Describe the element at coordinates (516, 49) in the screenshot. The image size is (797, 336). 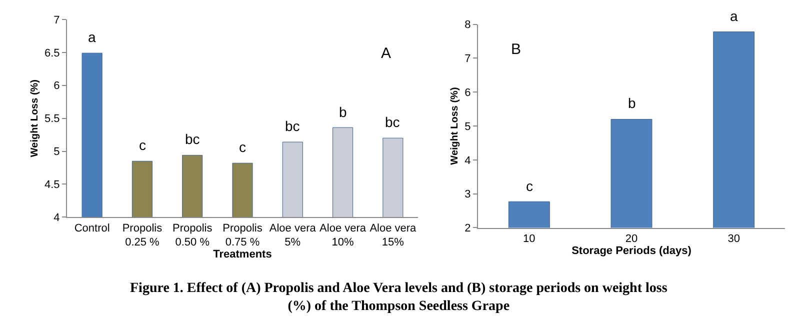
I see `annotation: B` at that location.